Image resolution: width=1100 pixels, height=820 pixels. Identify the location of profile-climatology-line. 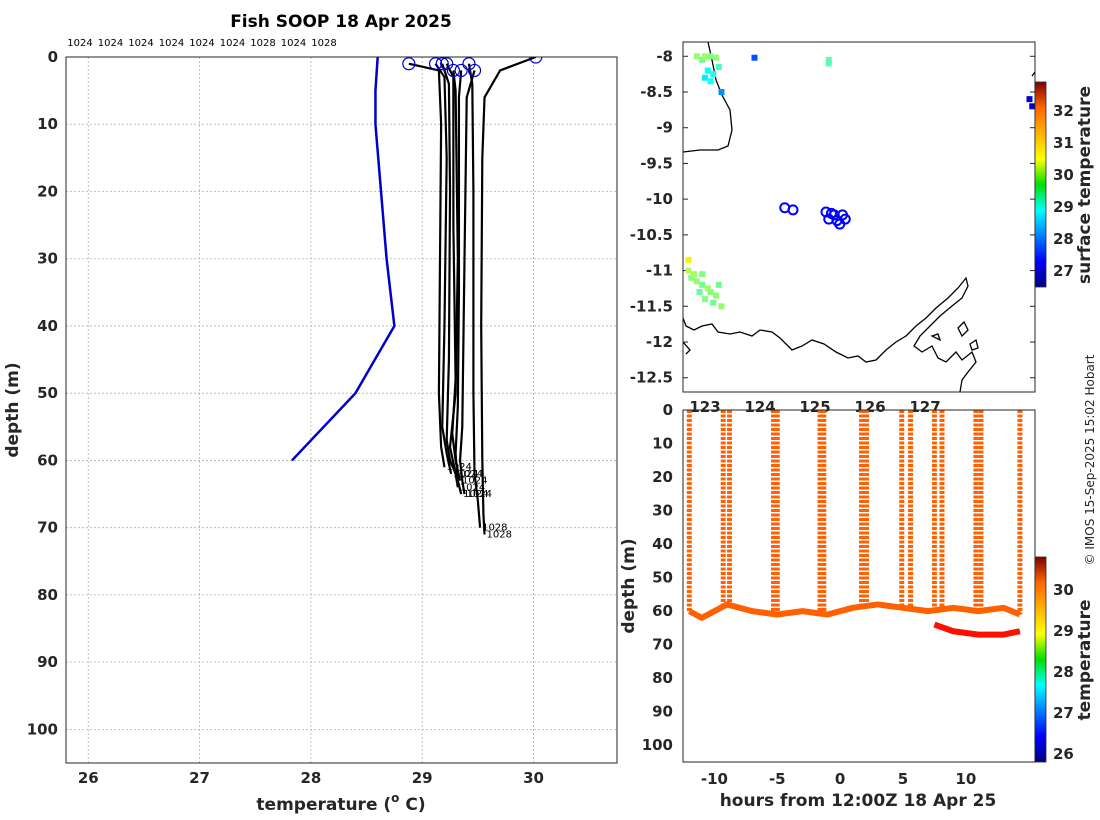
(343, 259).